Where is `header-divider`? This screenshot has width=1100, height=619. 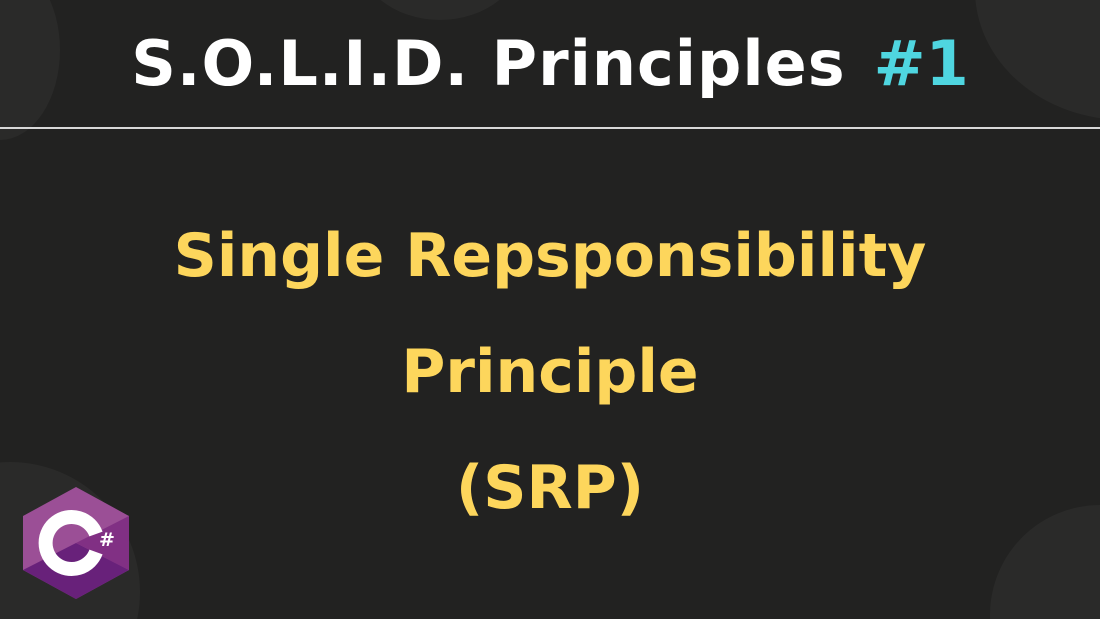 header-divider is located at coordinates (550, 128).